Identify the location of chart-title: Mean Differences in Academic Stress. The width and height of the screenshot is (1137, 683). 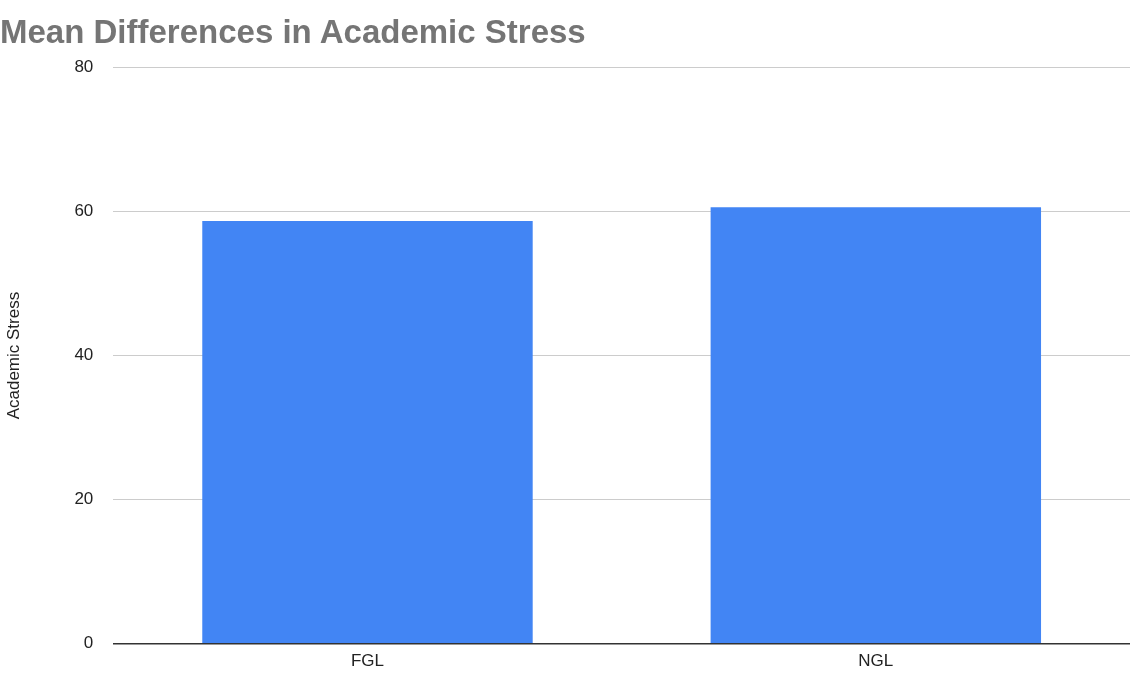
(293, 31).